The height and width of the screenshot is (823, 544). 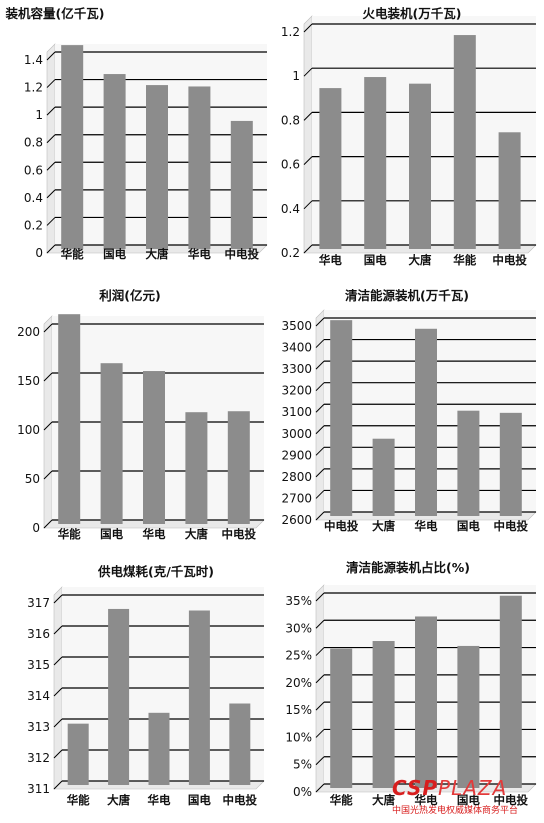 What do you see at coordinates (302, 792) in the screenshot?
I see `y-tick-label: 0%` at bounding box center [302, 792].